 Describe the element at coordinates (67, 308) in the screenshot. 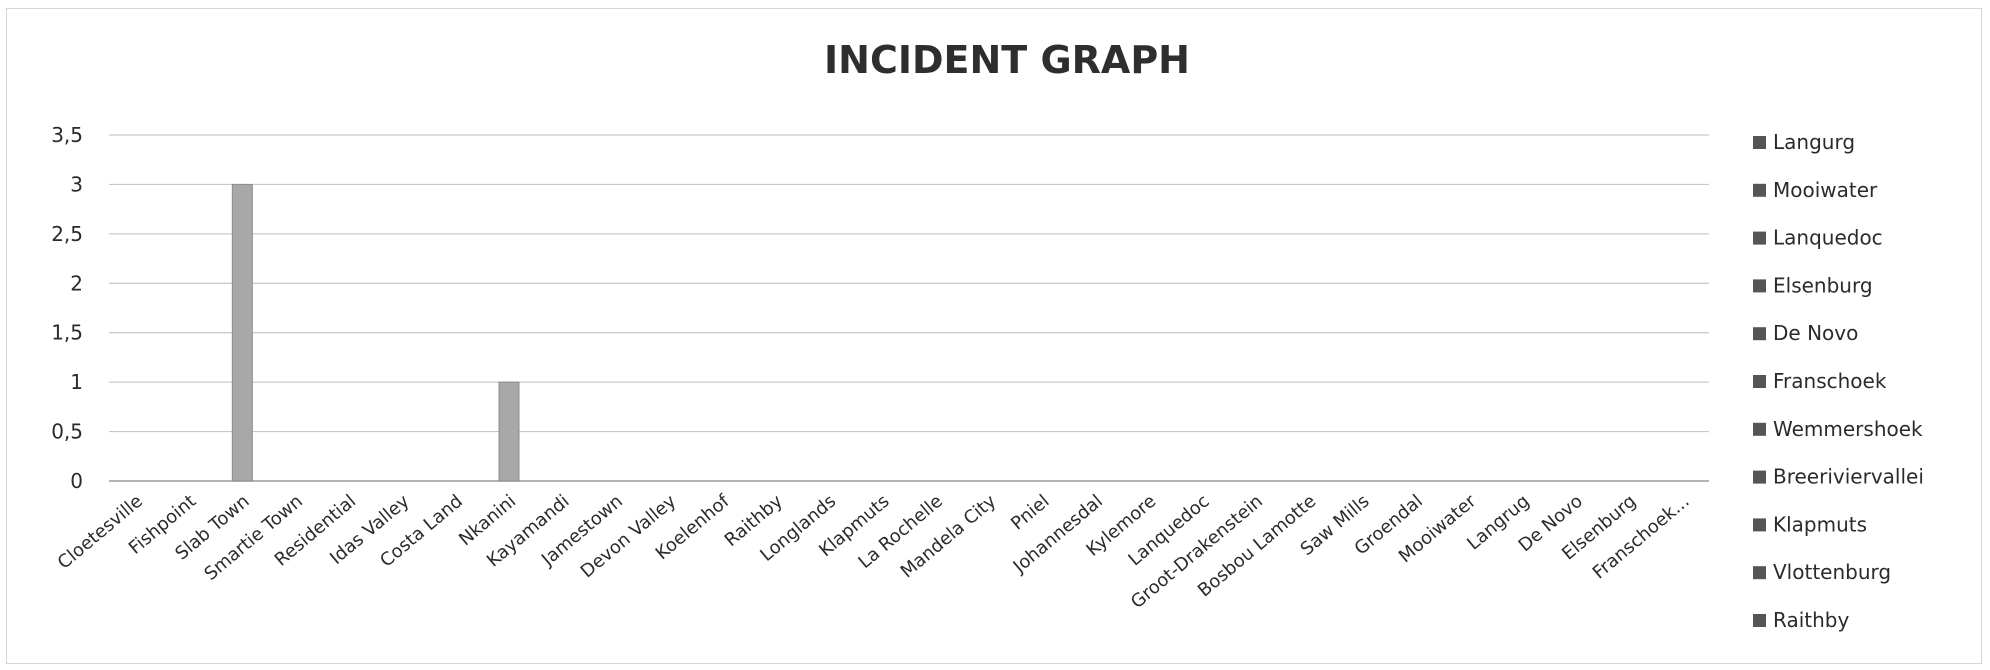

I see `y-axis-ticks: 0 0,5 1 1,5 2 2,5 3 3,5` at that location.